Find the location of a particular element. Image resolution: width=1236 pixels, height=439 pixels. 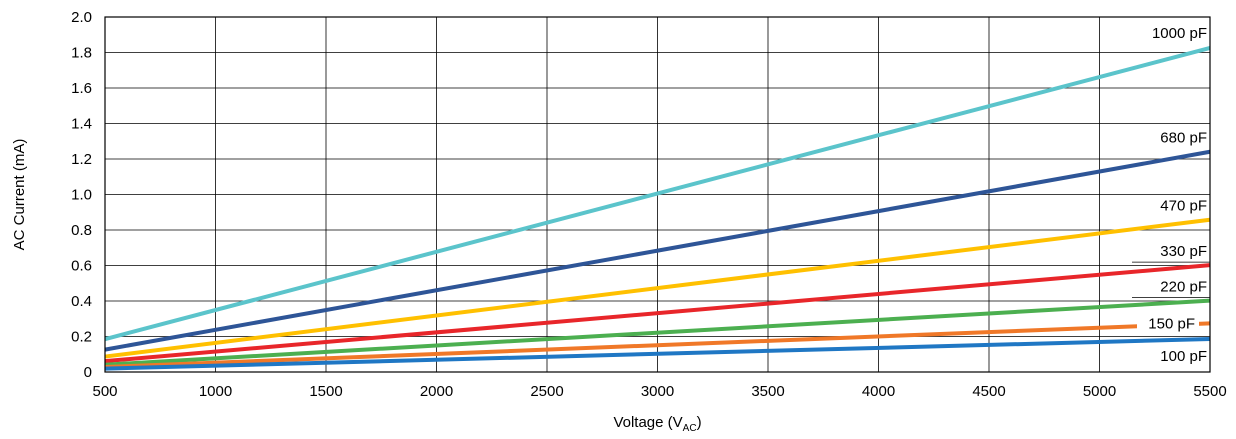

x-tick-label: 2500 is located at coordinates (546, 391).